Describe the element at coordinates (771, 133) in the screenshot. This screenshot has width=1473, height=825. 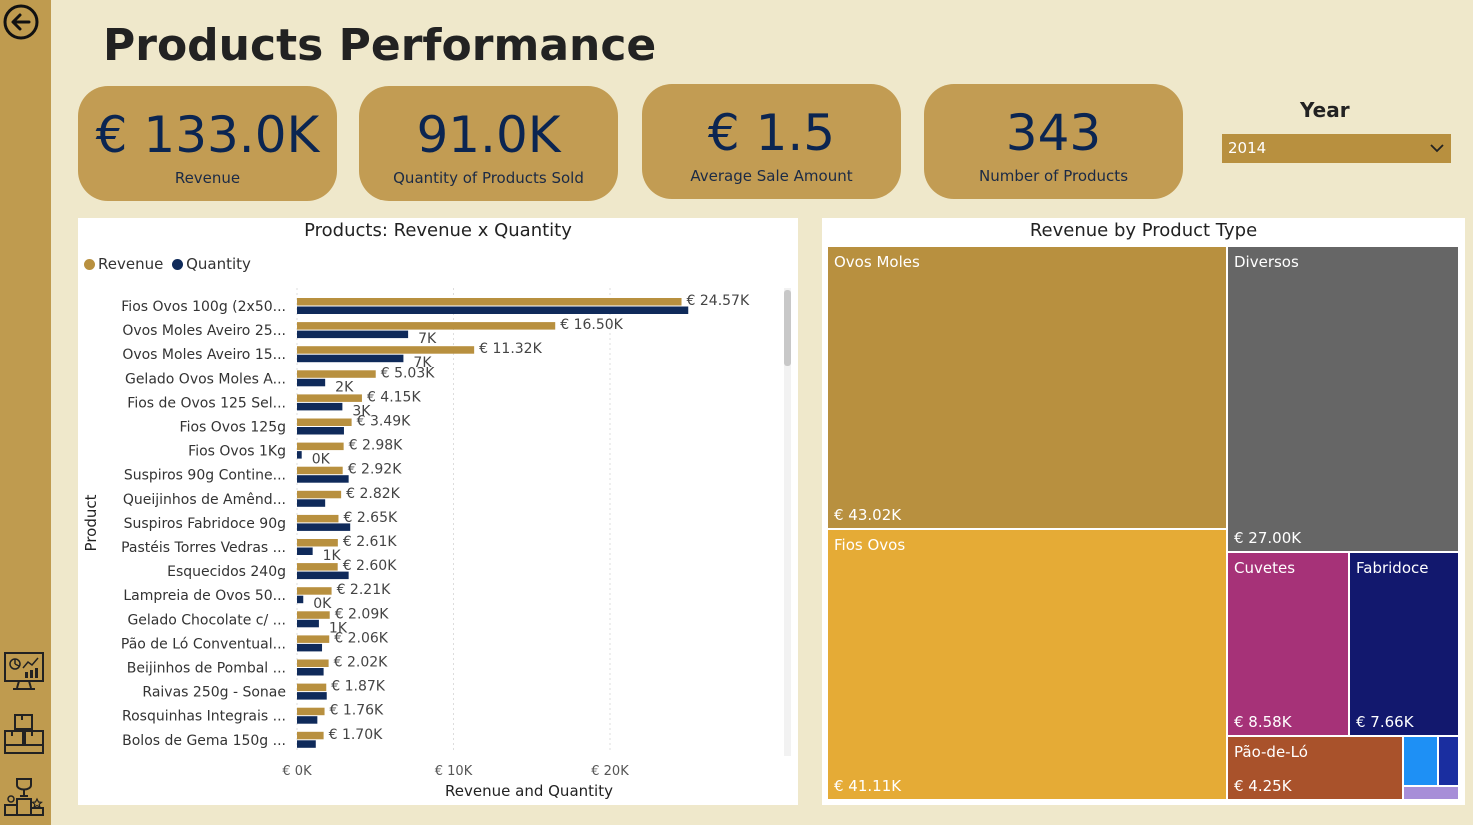
I see `kpi-value: € 1.5` at that location.